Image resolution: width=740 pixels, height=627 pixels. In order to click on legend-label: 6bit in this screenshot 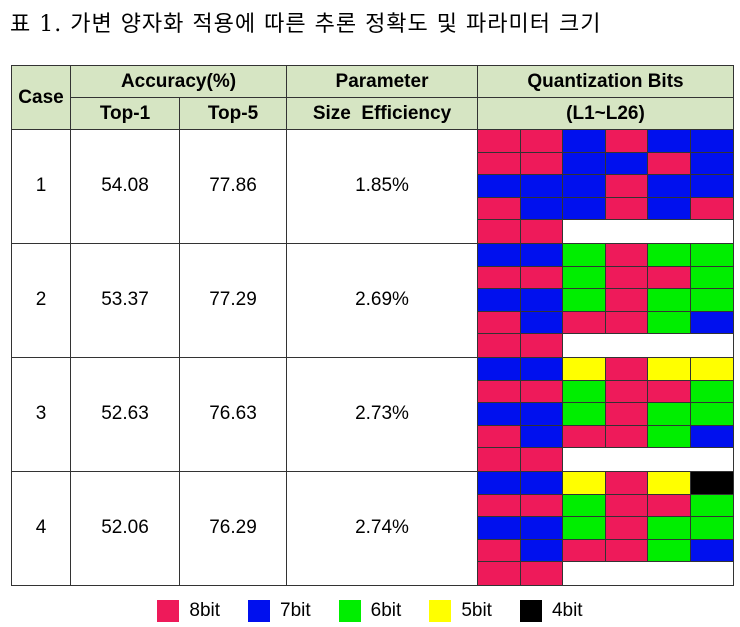, I will do `click(386, 610)`.